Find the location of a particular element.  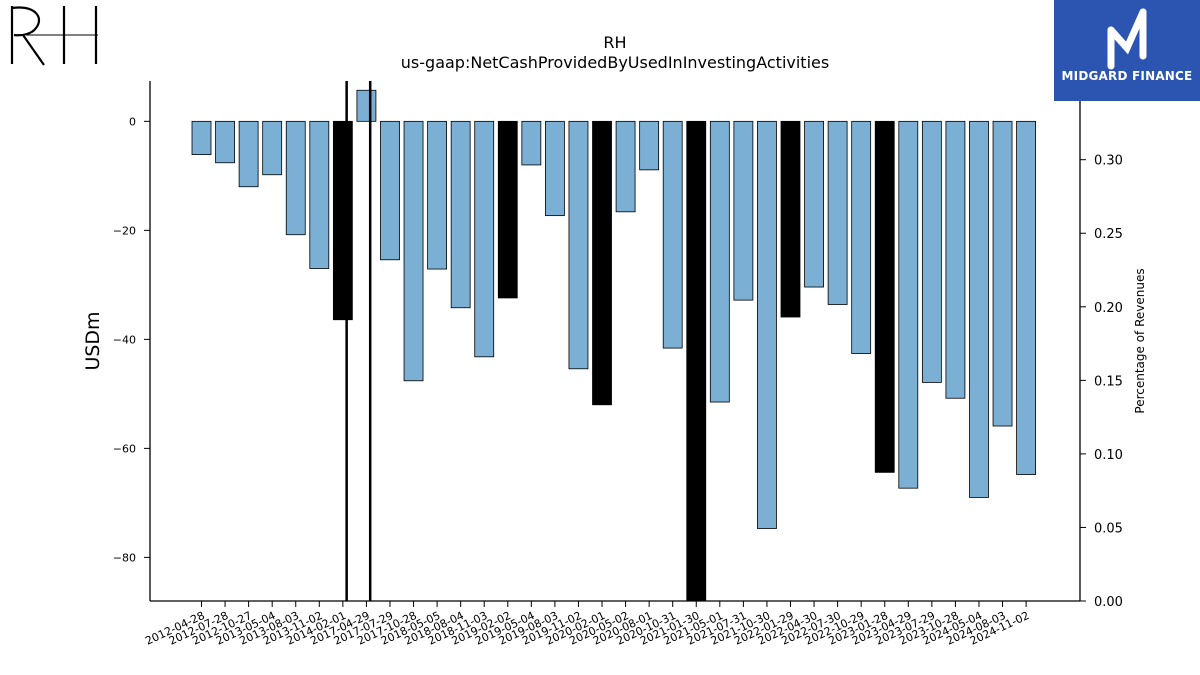

chart-title: RH is located at coordinates (614, 42).